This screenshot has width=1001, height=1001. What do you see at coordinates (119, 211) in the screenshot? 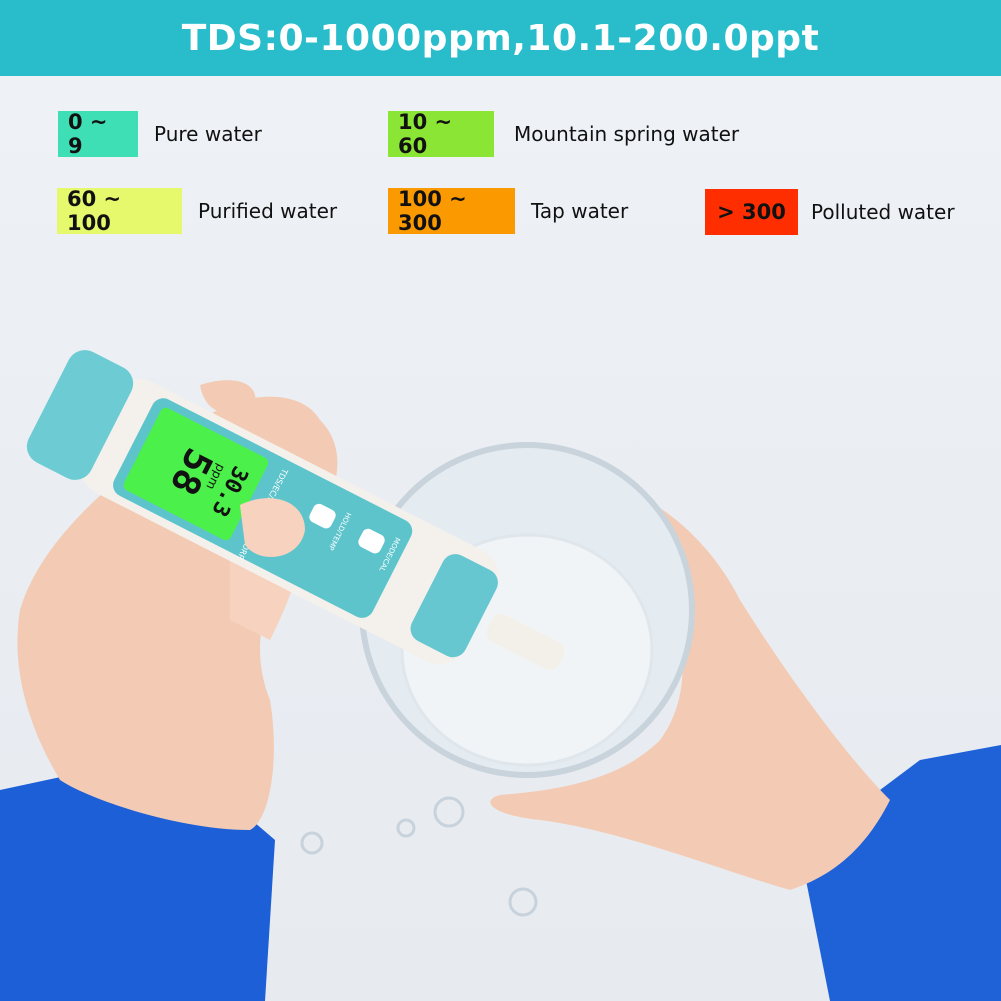
I see `range-badge: 60 ~ 100` at bounding box center [119, 211].